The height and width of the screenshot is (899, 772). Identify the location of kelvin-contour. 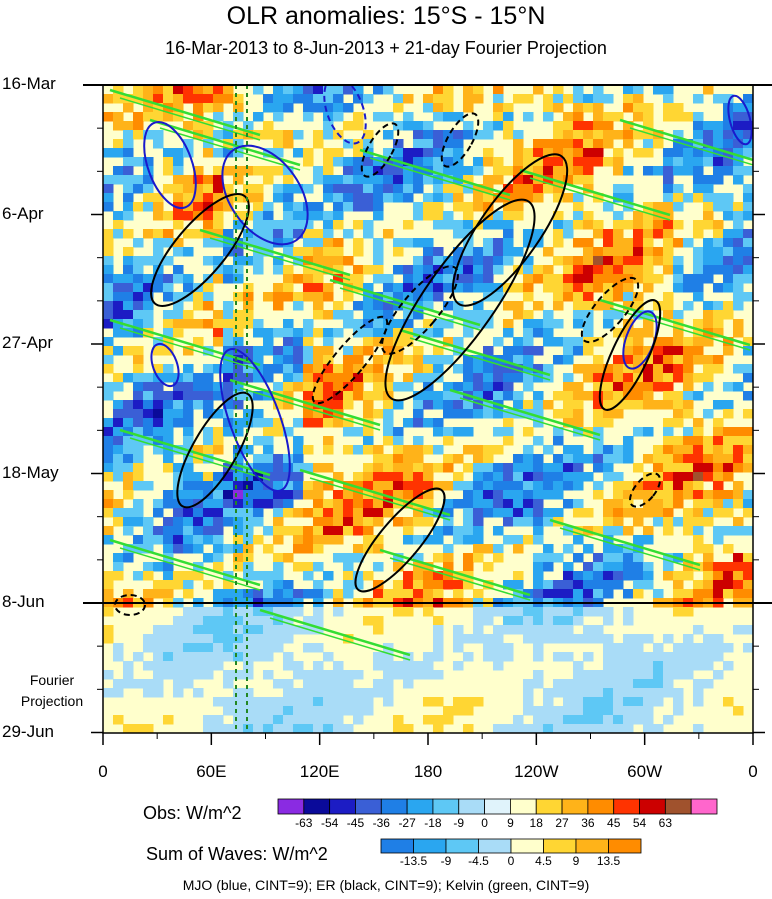
(691, 146).